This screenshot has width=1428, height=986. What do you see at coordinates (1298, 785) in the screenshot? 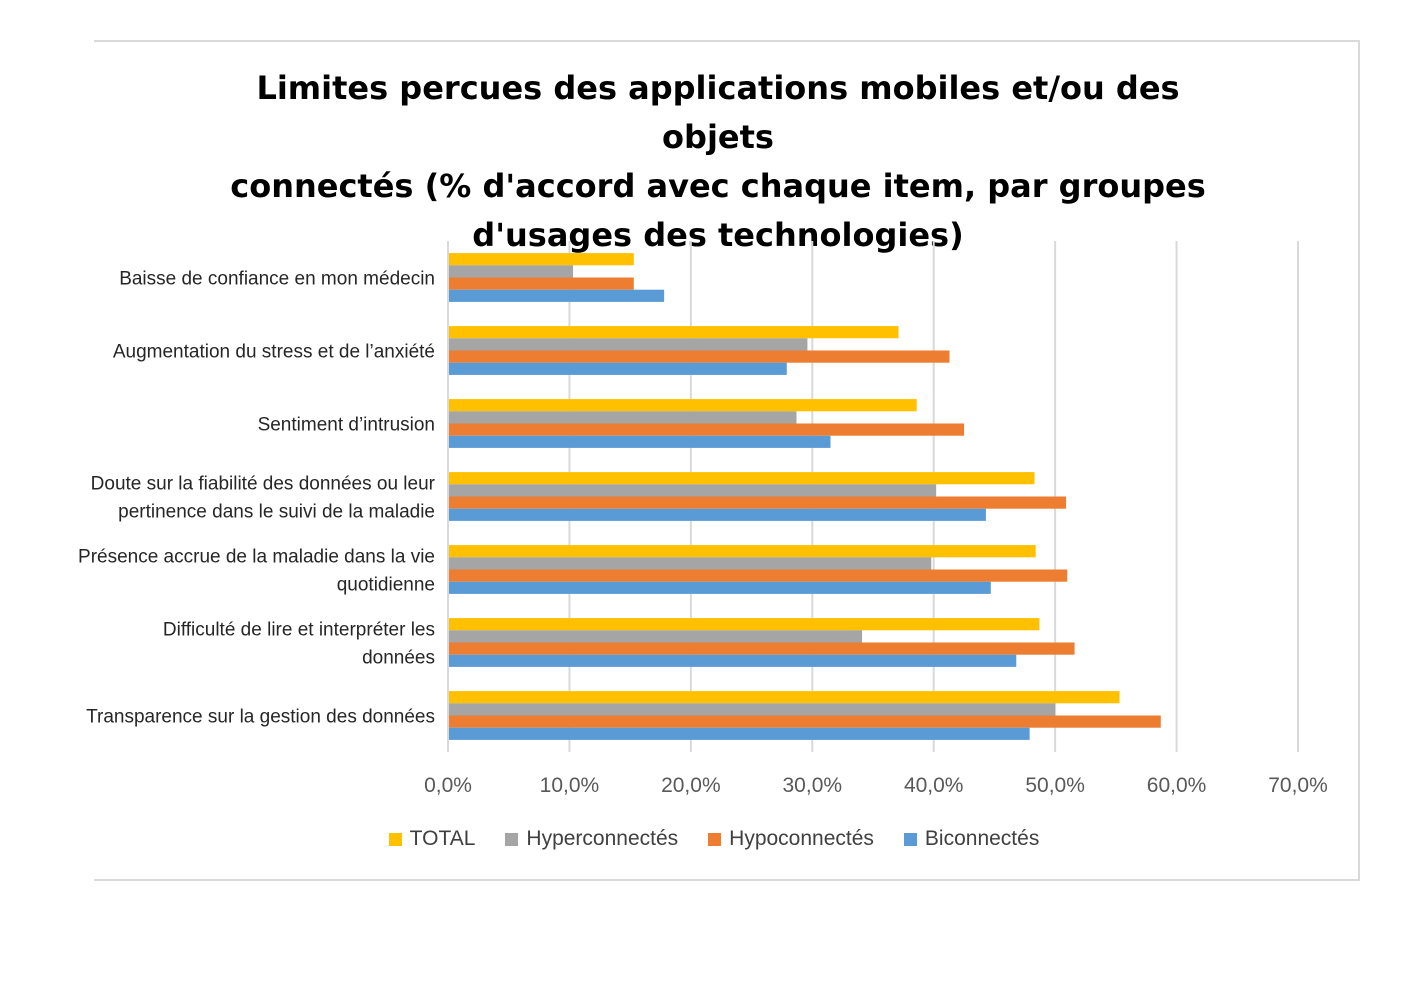
I see `x-tick-label: 70,0%` at bounding box center [1298, 785].